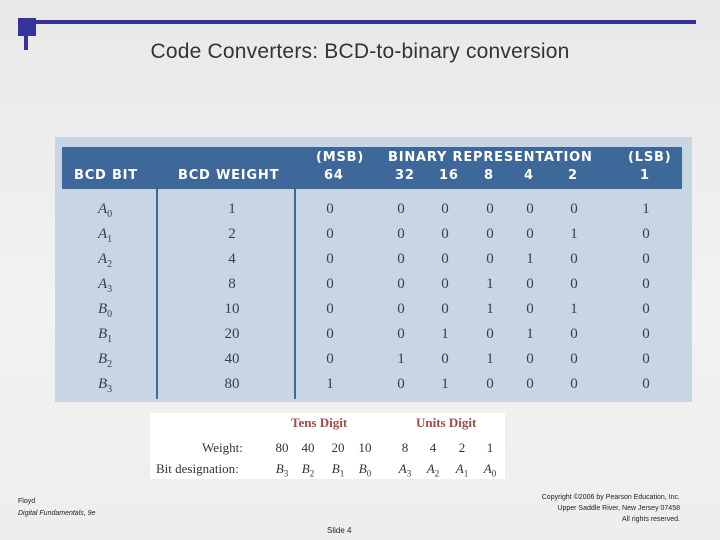  I want to click on header-bcd-weight: BCD WEIGHT, so click(229, 175).